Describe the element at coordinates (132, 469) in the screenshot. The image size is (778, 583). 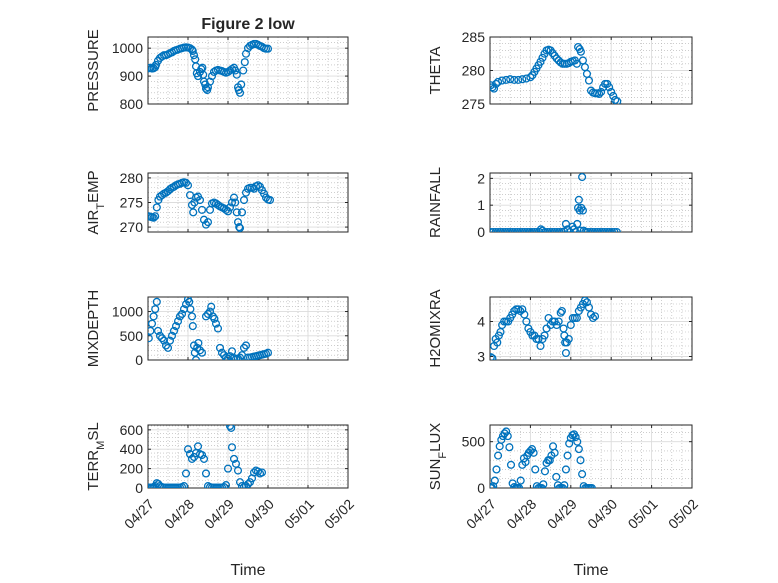
I see `y-tick-label: 200` at that location.